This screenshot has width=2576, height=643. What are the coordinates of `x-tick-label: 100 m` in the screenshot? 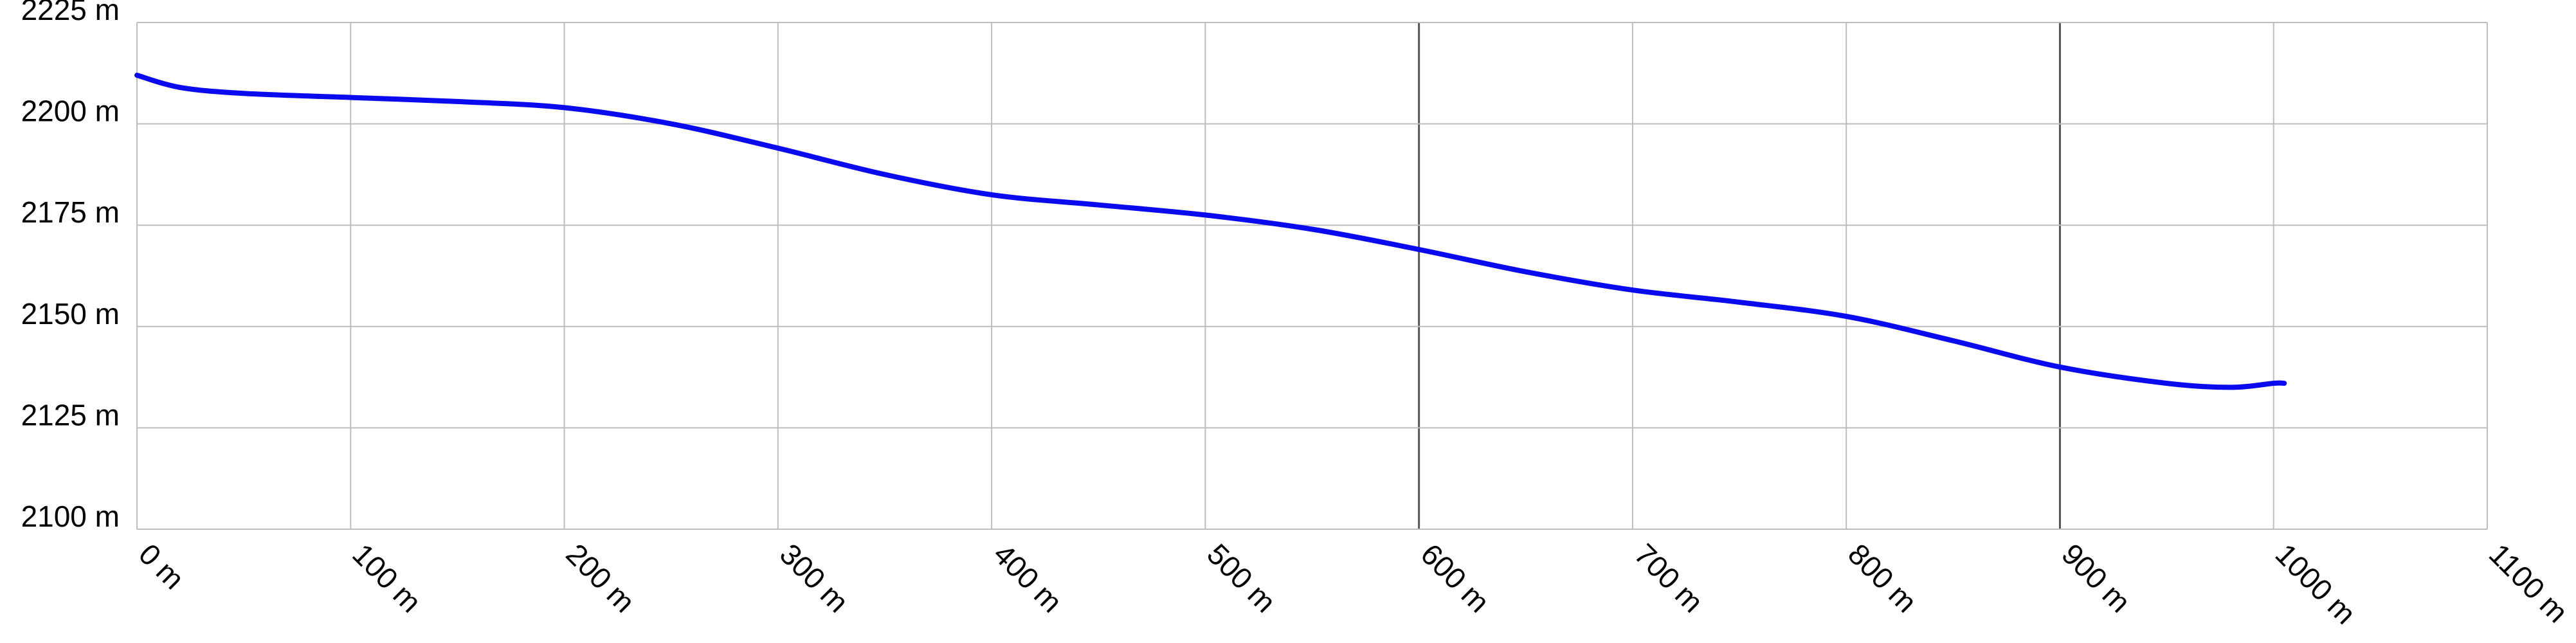 It's located at (387, 578).